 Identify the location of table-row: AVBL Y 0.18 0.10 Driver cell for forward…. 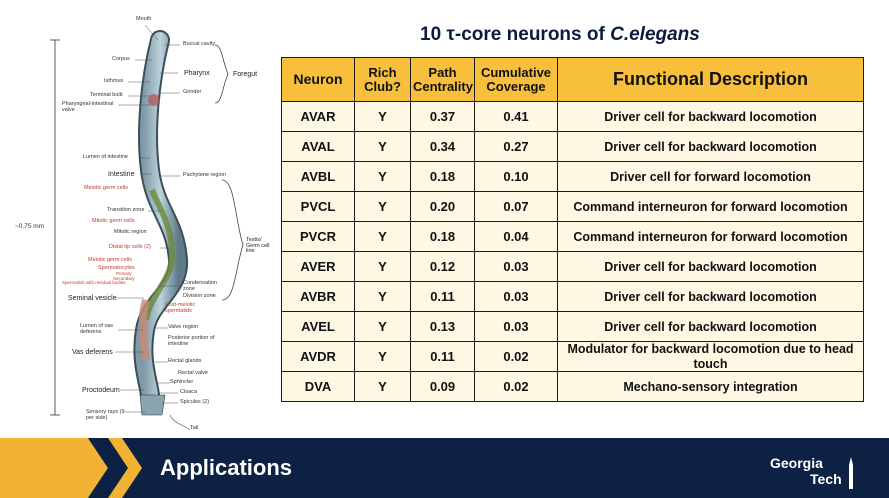
(572, 176).